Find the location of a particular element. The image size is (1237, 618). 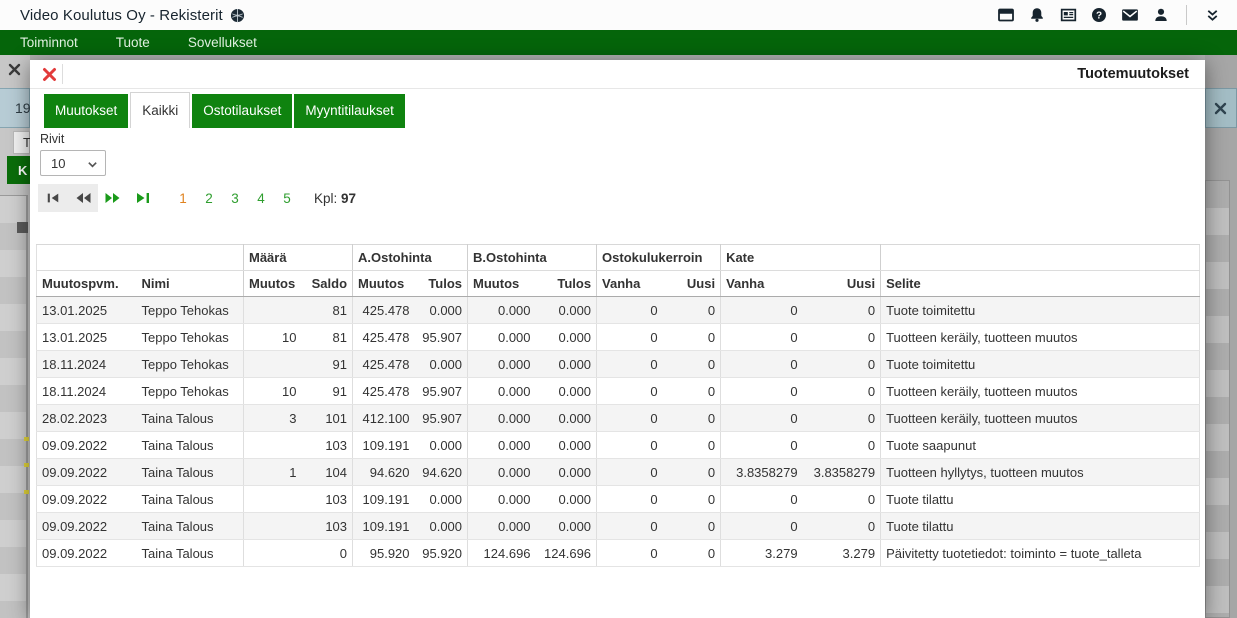

header-divider is located at coordinates (62, 74).